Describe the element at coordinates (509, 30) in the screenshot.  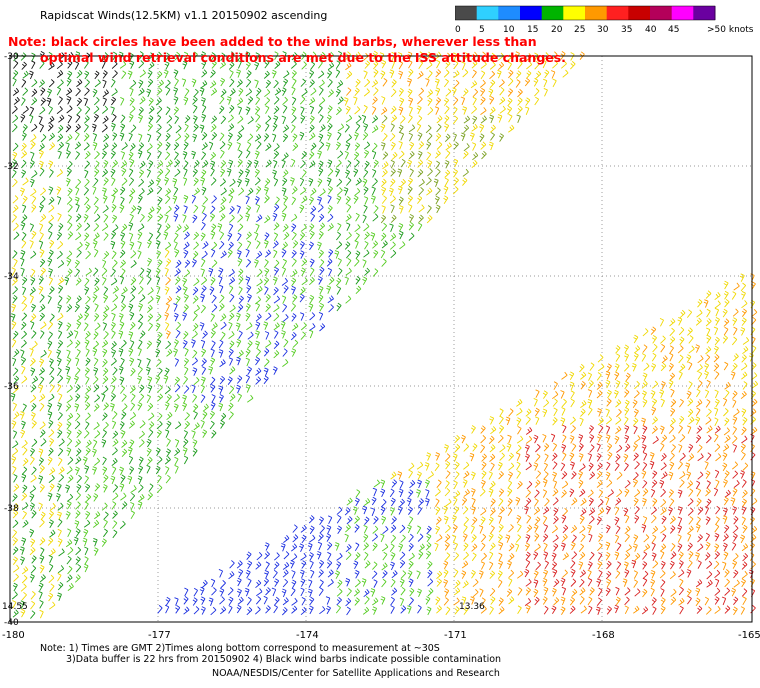
I see `colorbar-label: 10` at that location.